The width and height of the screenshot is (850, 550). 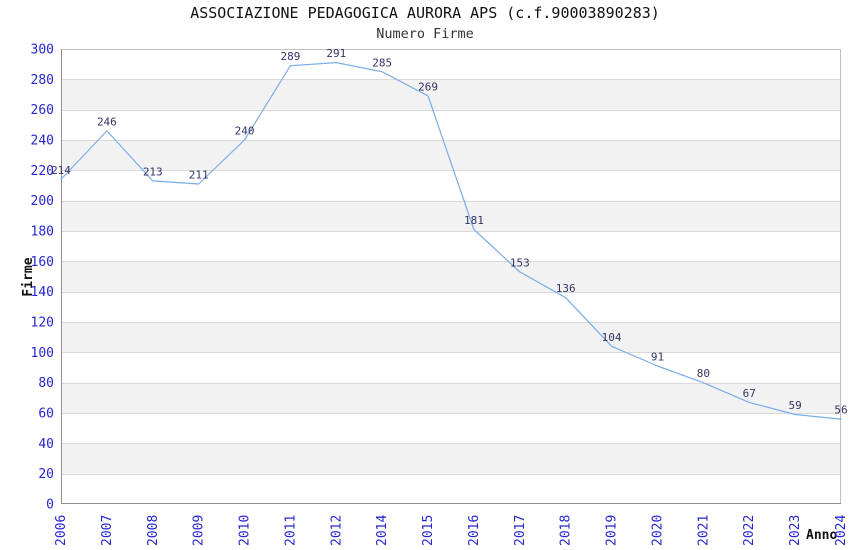 I want to click on y-tick-label: 80, so click(x=46, y=383).